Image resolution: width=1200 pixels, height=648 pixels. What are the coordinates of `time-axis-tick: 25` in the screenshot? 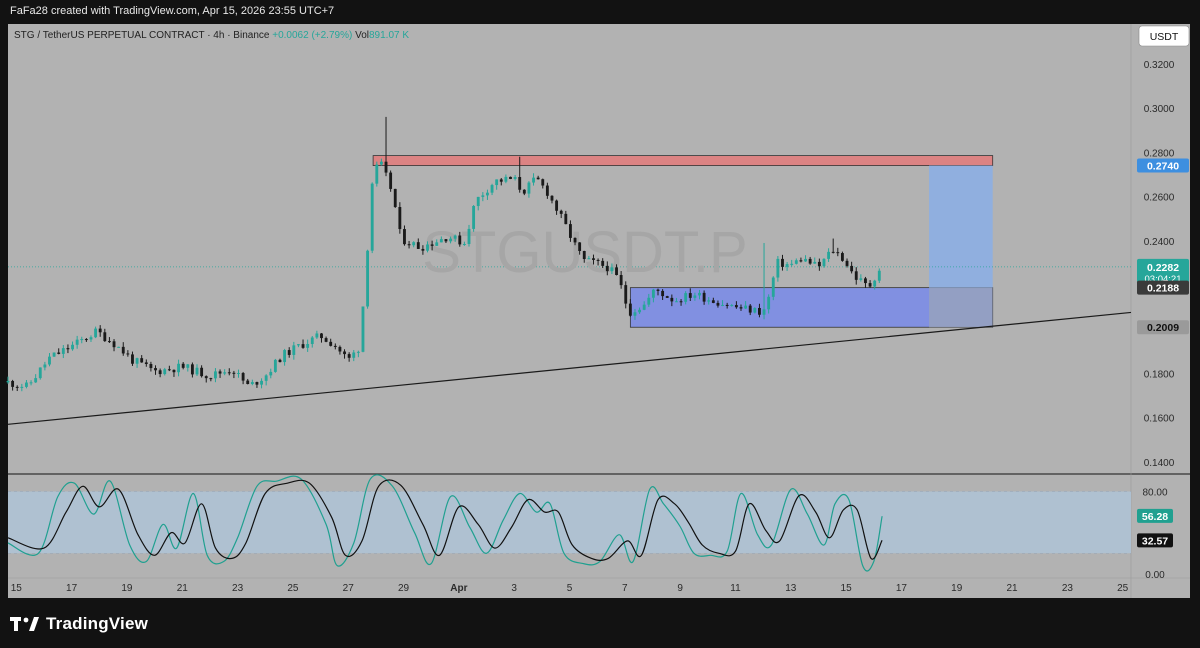 It's located at (293, 588).